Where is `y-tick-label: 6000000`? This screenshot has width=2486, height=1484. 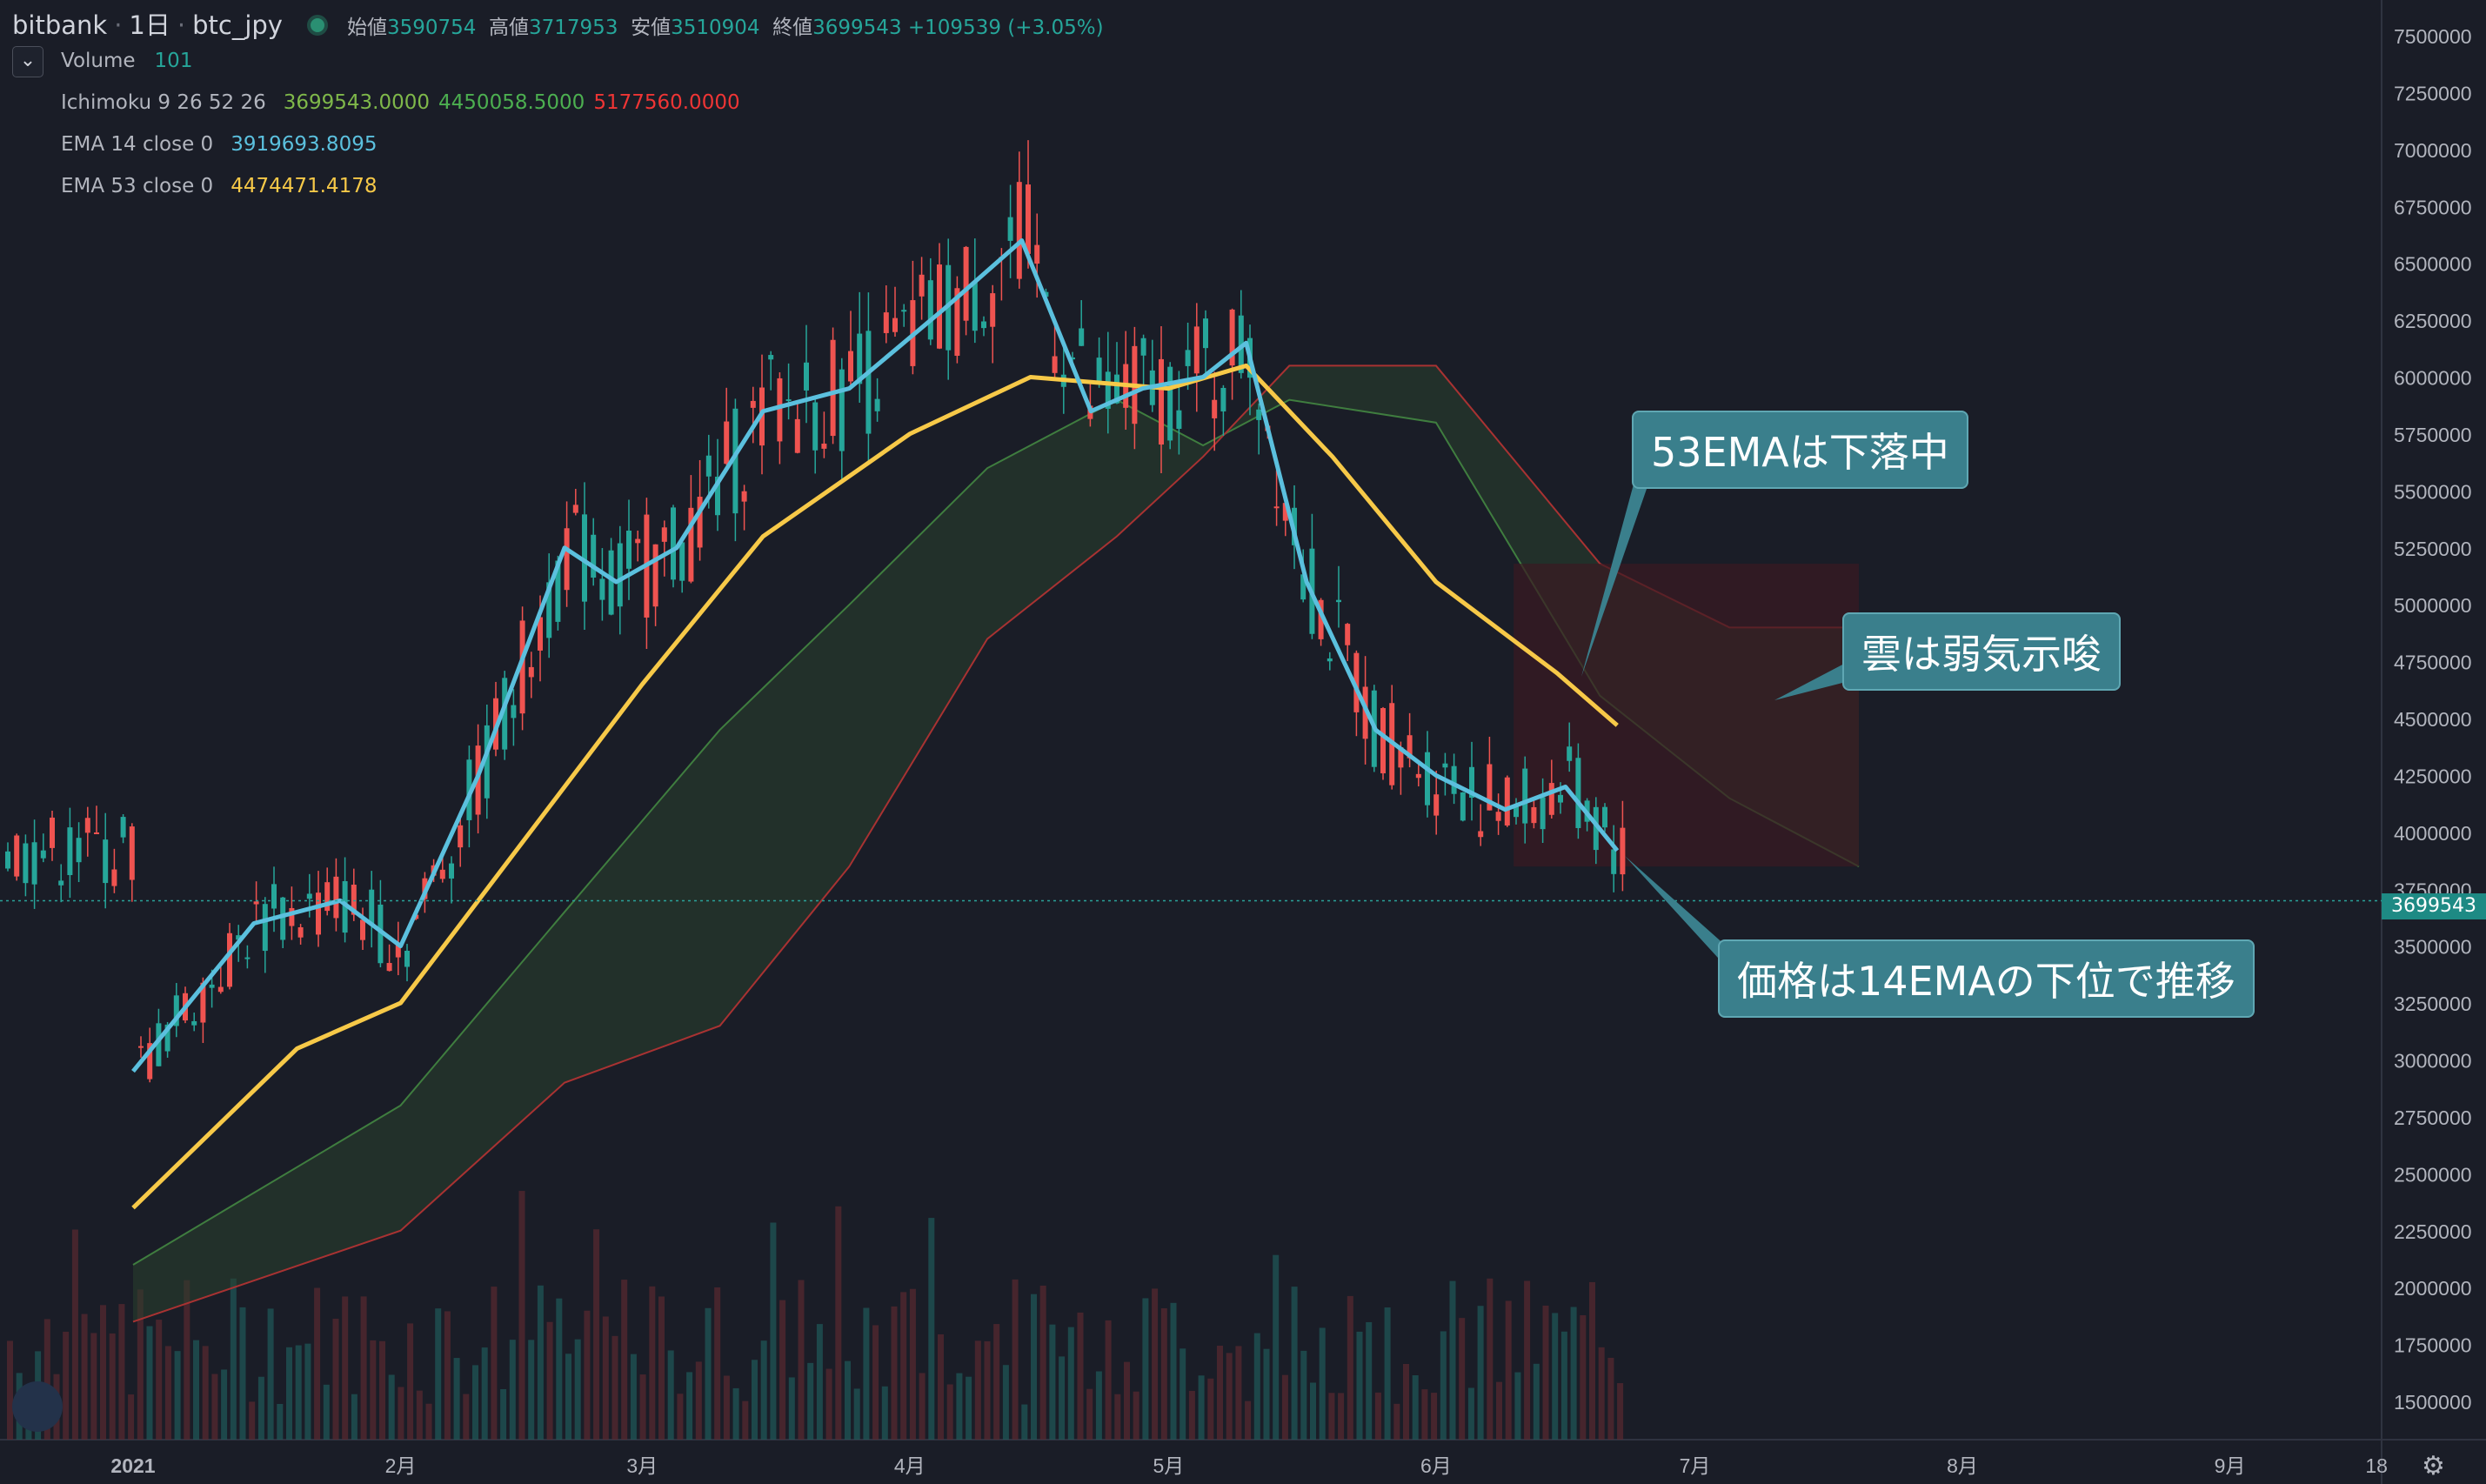
y-tick-label: 6000000 is located at coordinates (2433, 378).